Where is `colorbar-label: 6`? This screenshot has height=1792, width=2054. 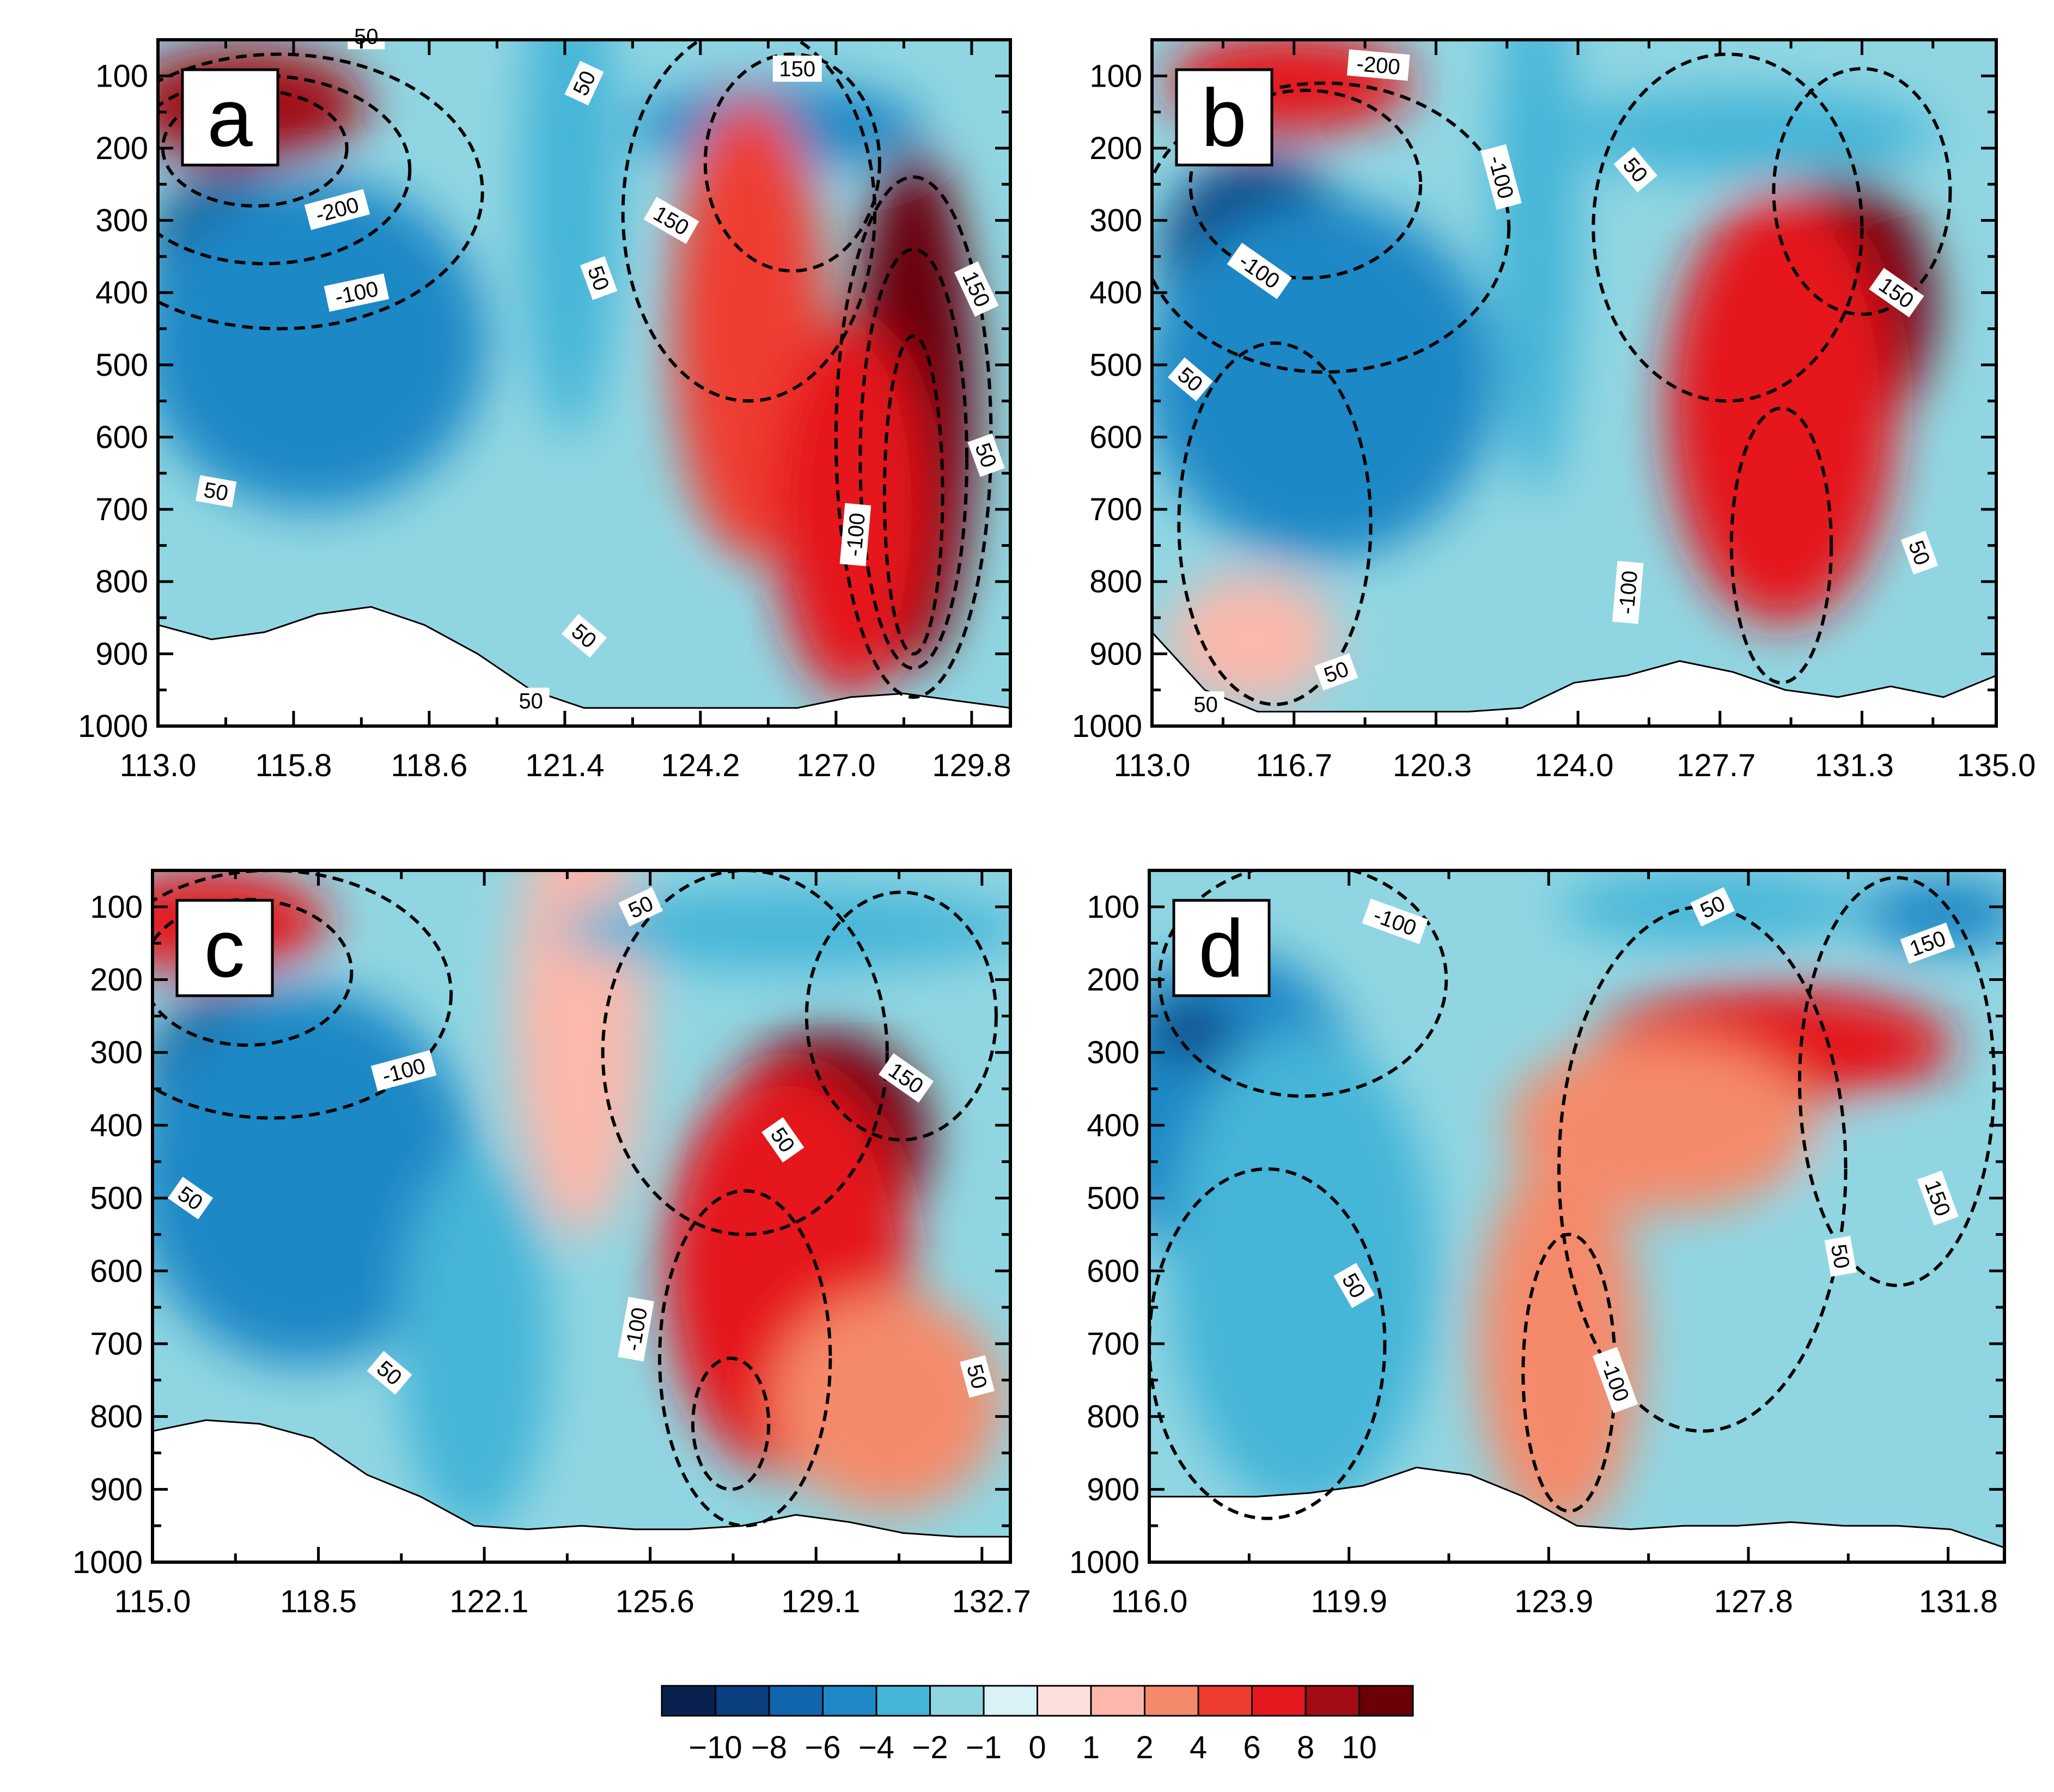 colorbar-label: 6 is located at coordinates (1251, 1747).